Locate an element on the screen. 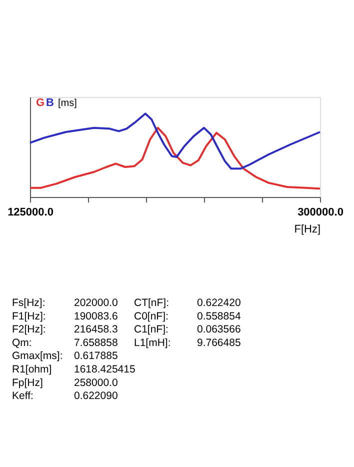 This screenshot has width=354, height=467. text: Keff: is located at coordinates (23, 396).